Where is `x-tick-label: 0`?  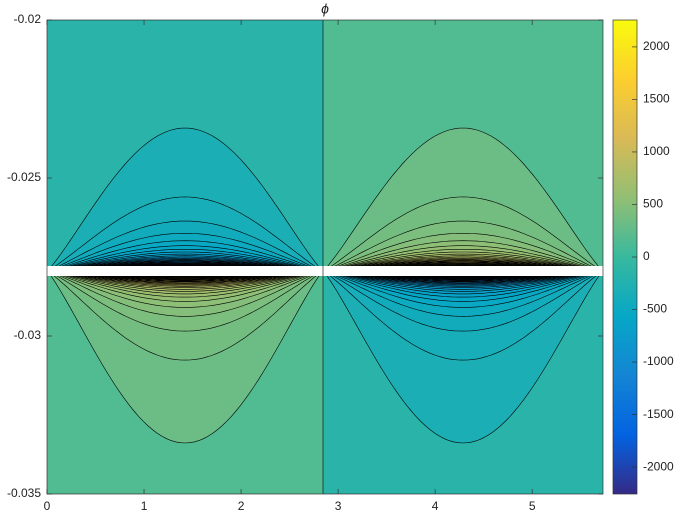 x-tick-label: 0 is located at coordinates (47, 506).